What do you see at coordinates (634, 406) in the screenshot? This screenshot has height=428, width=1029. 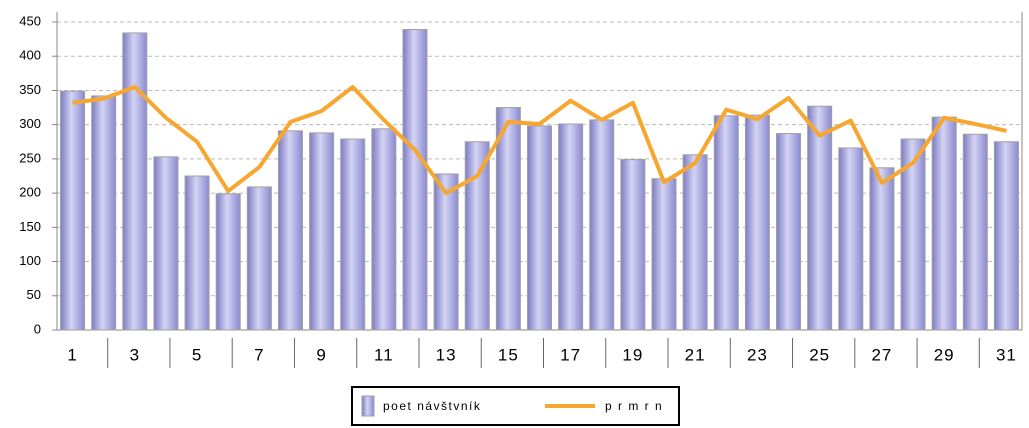 I see `legend-label: p r m r n` at bounding box center [634, 406].